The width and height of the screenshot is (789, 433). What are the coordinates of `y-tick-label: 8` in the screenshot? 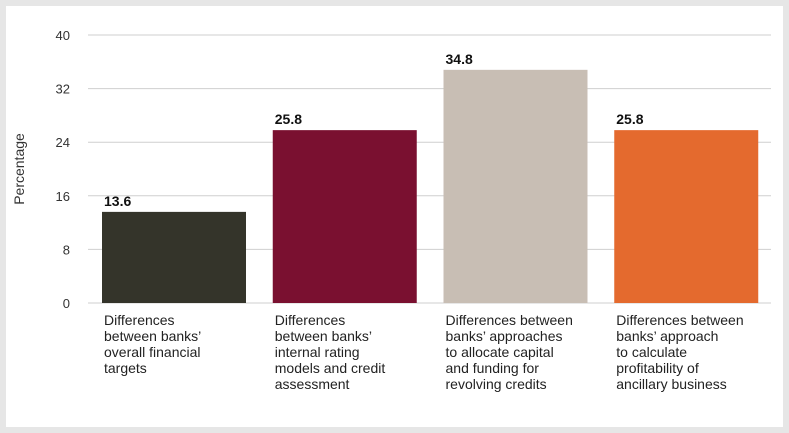 It's located at (66, 249).